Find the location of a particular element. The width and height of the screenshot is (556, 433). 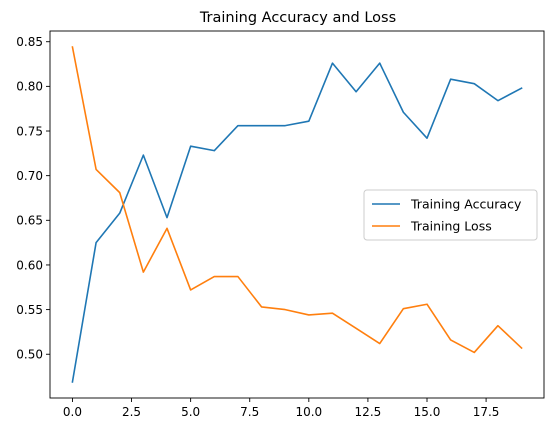

y-tick-label: 0.65 is located at coordinates (29, 221).